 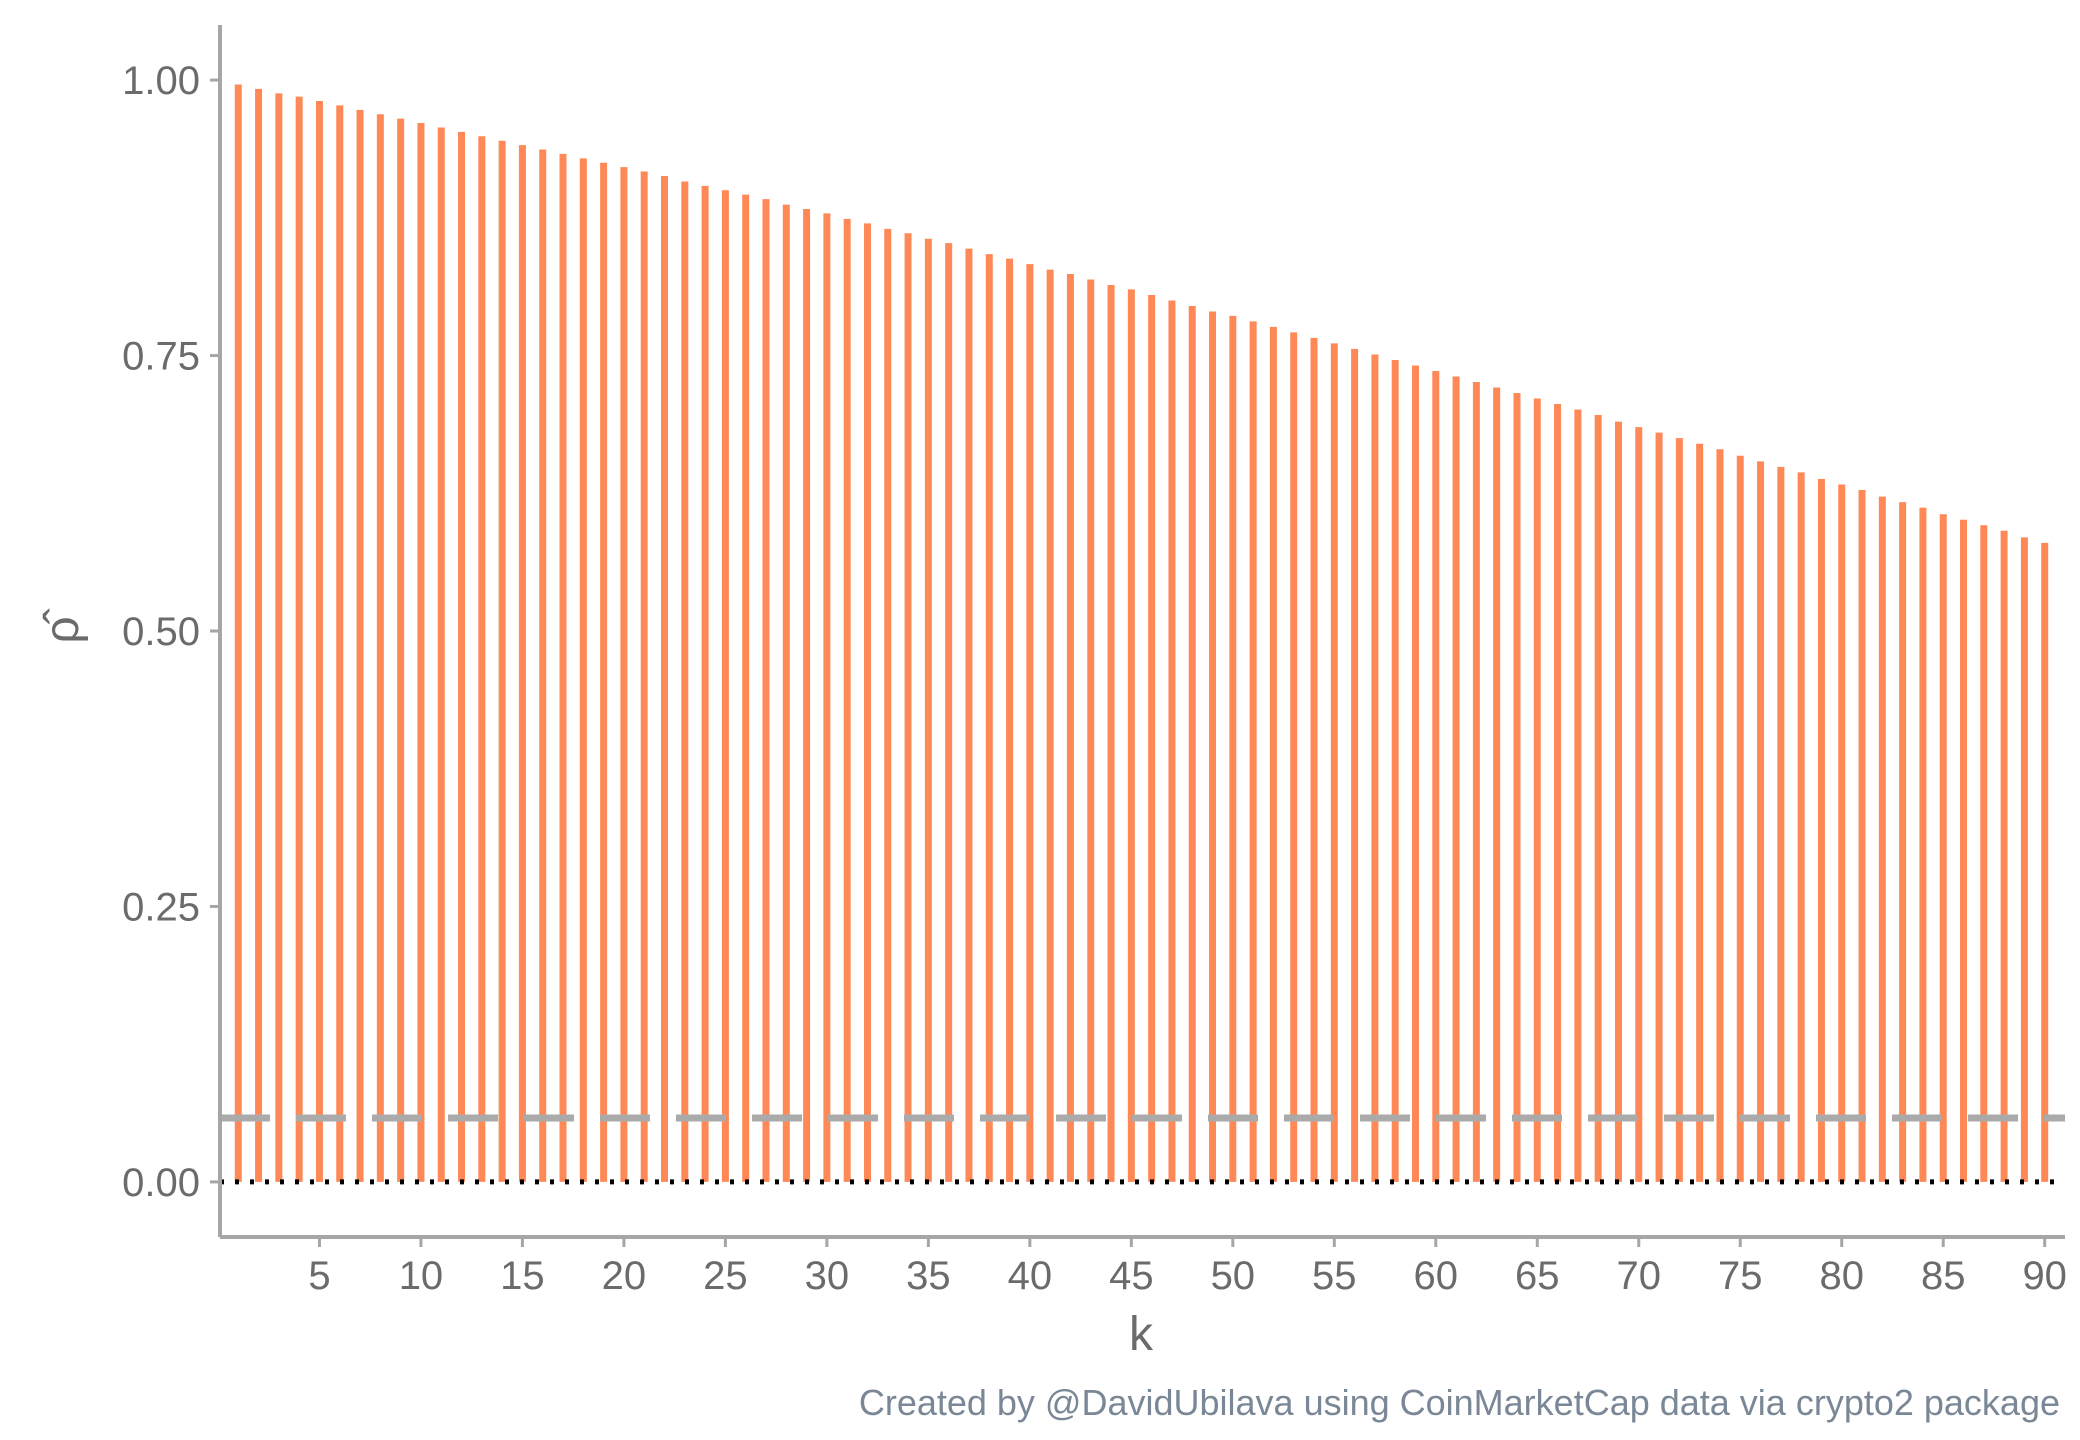 What do you see at coordinates (1141, 1334) in the screenshot?
I see `x-axis-title: k` at bounding box center [1141, 1334].